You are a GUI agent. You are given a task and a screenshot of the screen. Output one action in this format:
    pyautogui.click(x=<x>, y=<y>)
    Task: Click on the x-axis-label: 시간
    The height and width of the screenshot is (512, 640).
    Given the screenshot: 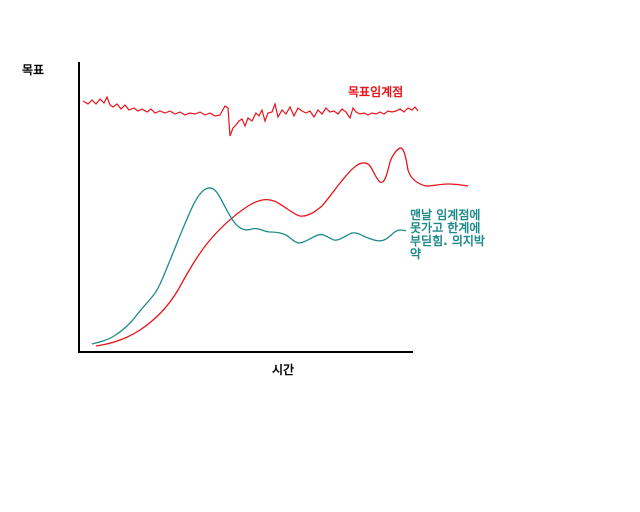 What is the action you would take?
    pyautogui.click(x=283, y=370)
    